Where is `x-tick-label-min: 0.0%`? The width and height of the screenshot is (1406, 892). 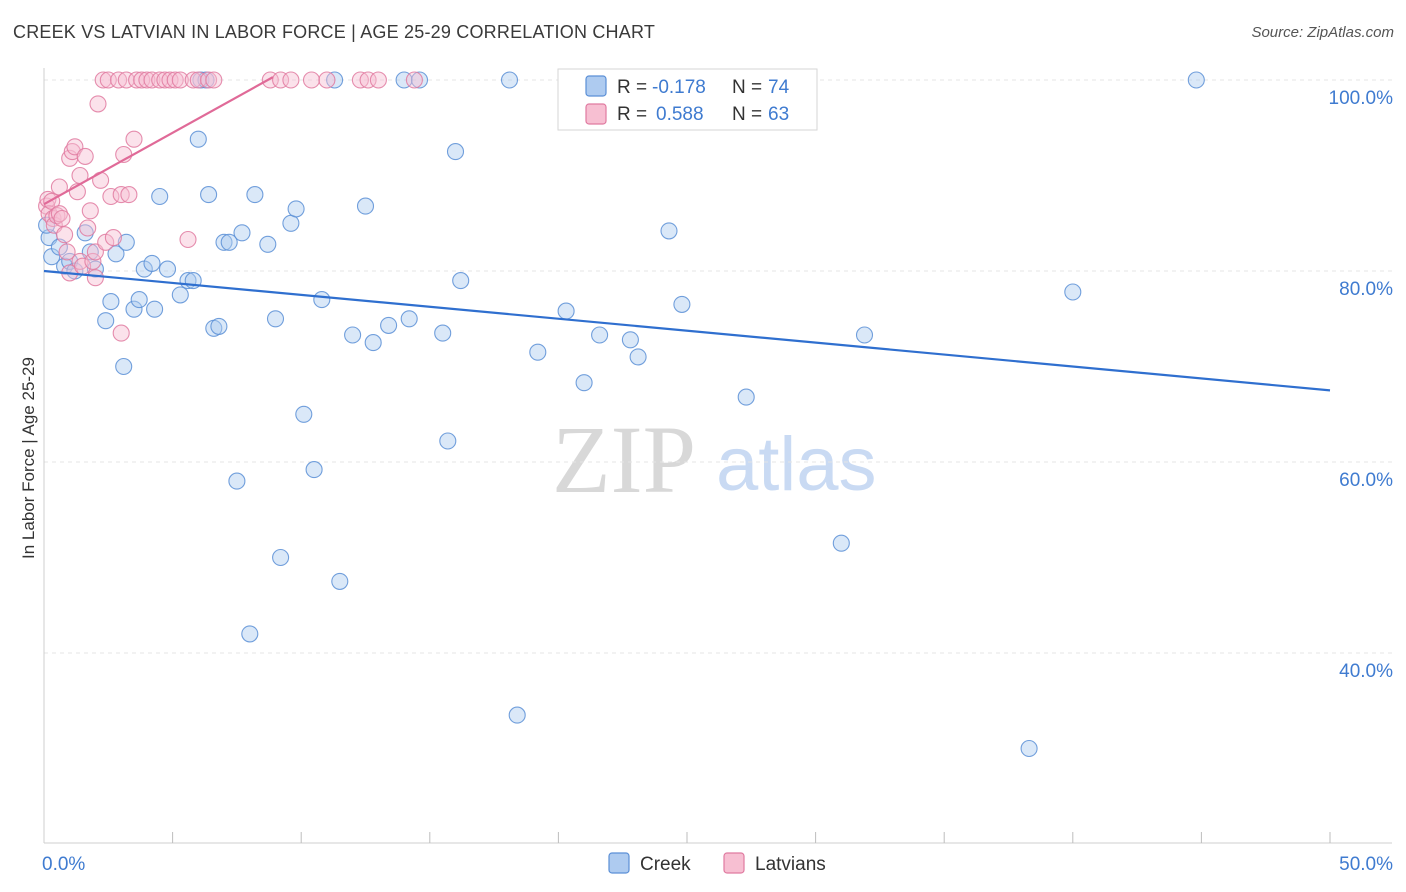
x-tick-label-min: 0.0% is located at coordinates (63, 864).